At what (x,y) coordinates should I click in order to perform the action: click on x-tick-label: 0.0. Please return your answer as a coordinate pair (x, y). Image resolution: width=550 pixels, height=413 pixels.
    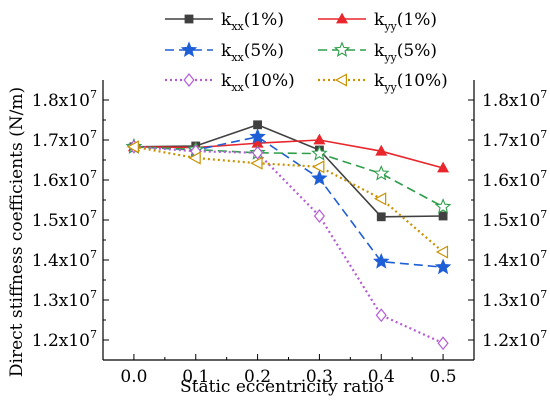
    Looking at the image, I should click on (133, 377).